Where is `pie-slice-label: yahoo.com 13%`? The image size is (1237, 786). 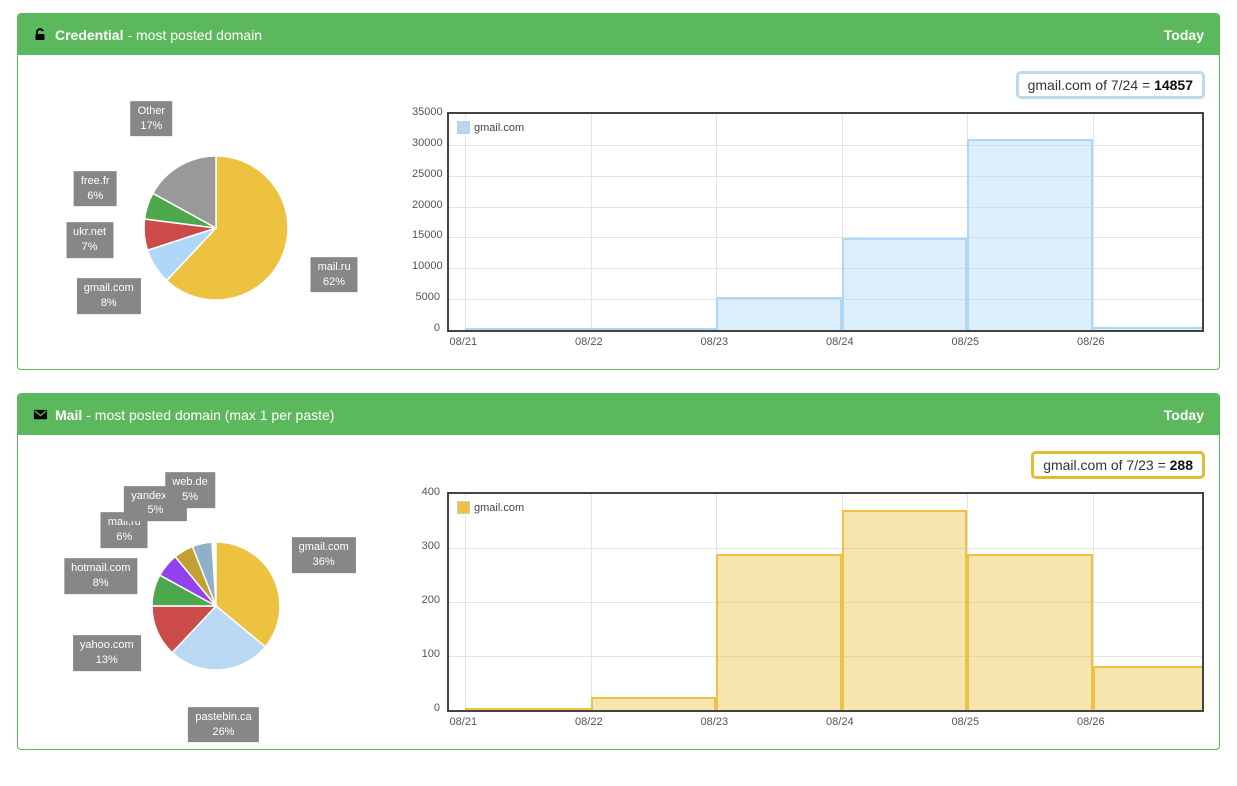 pie-slice-label: yahoo.com 13% is located at coordinates (106, 653).